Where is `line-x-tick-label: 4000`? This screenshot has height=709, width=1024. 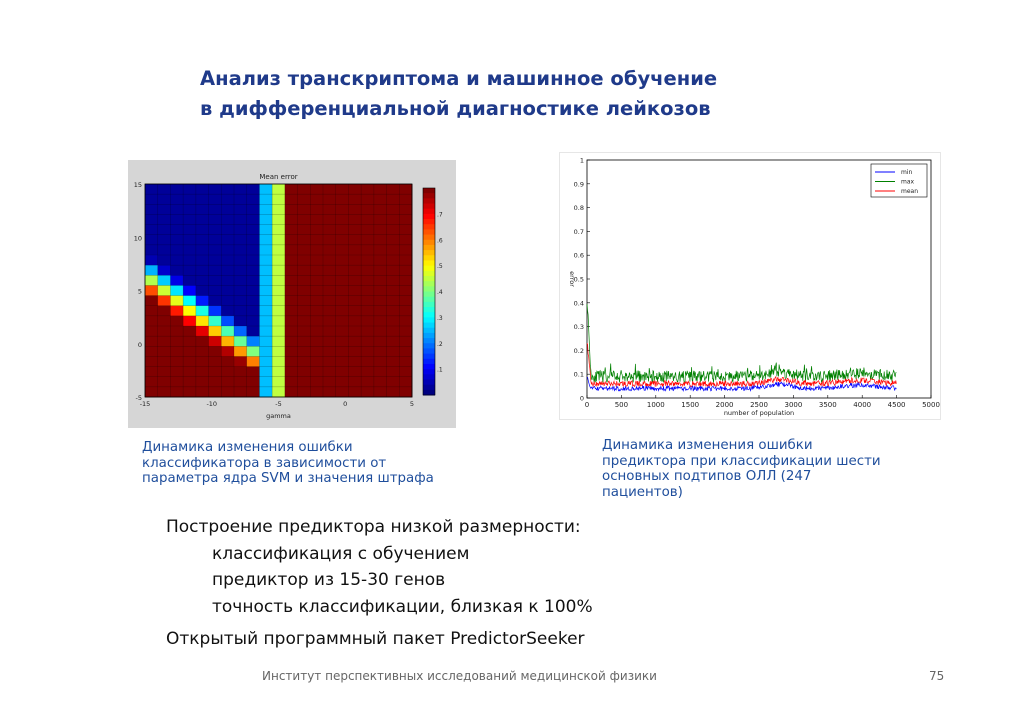
line-x-tick-label: 4000 is located at coordinates (862, 405).